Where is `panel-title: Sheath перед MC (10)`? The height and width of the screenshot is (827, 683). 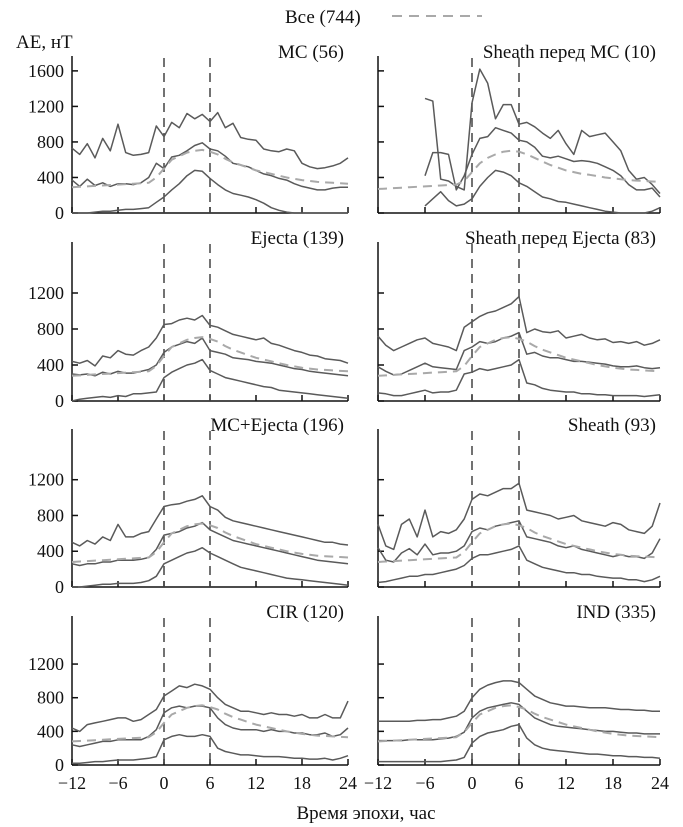
panel-title: Sheath перед MC (10) is located at coordinates (569, 52).